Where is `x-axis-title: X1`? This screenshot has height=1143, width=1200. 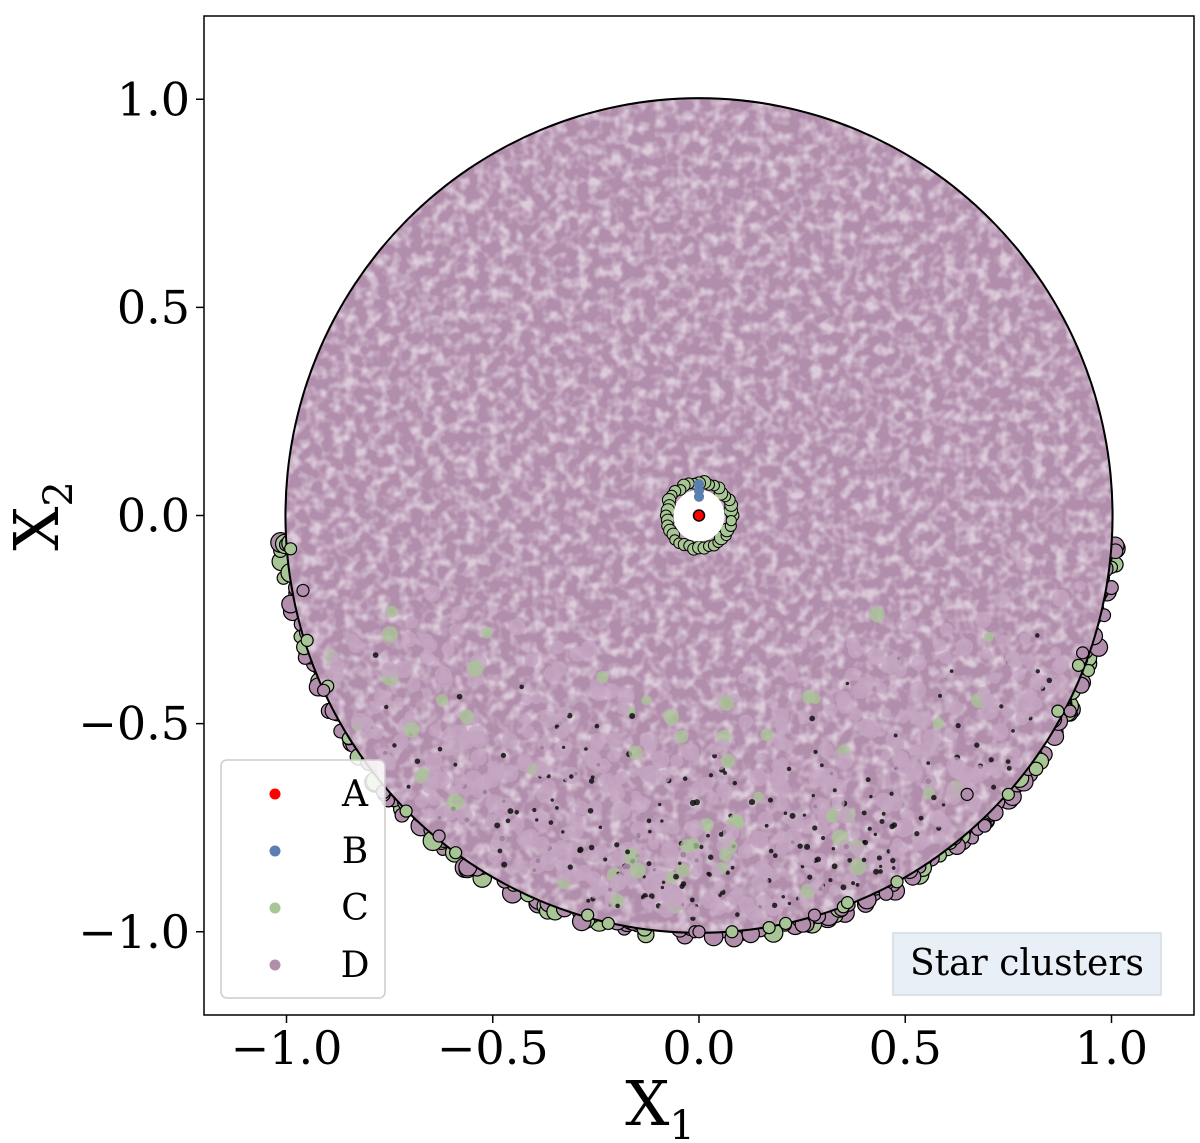
x-axis-title: X1 is located at coordinates (660, 1105).